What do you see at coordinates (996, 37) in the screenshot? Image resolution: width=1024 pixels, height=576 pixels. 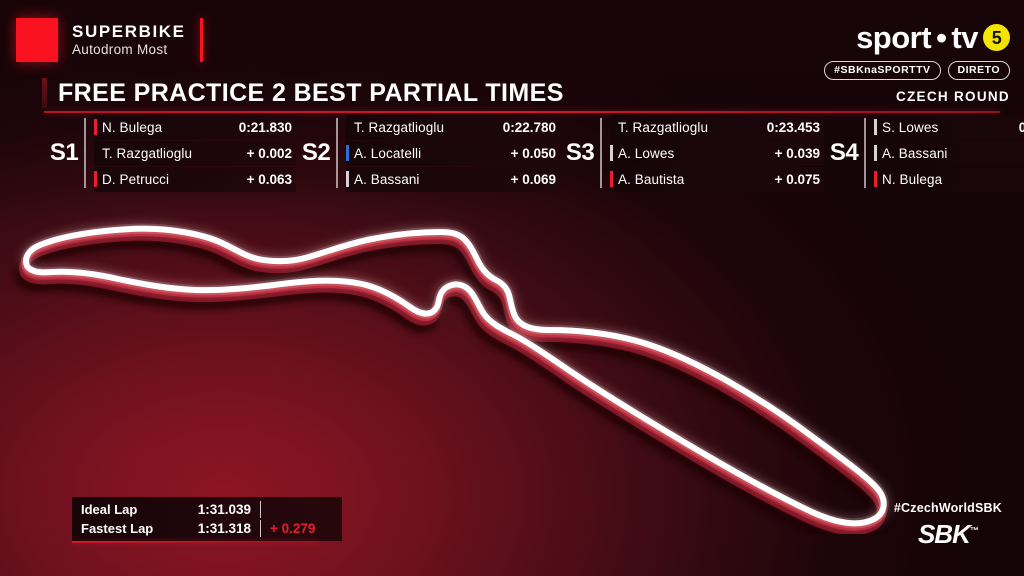 I see `logo-channel-number: 5` at bounding box center [996, 37].